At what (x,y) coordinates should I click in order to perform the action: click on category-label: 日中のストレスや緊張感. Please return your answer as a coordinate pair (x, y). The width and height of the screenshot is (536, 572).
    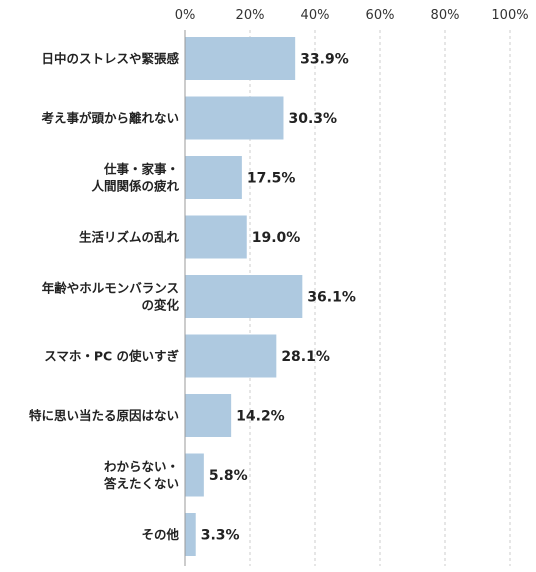
    Looking at the image, I should click on (110, 58).